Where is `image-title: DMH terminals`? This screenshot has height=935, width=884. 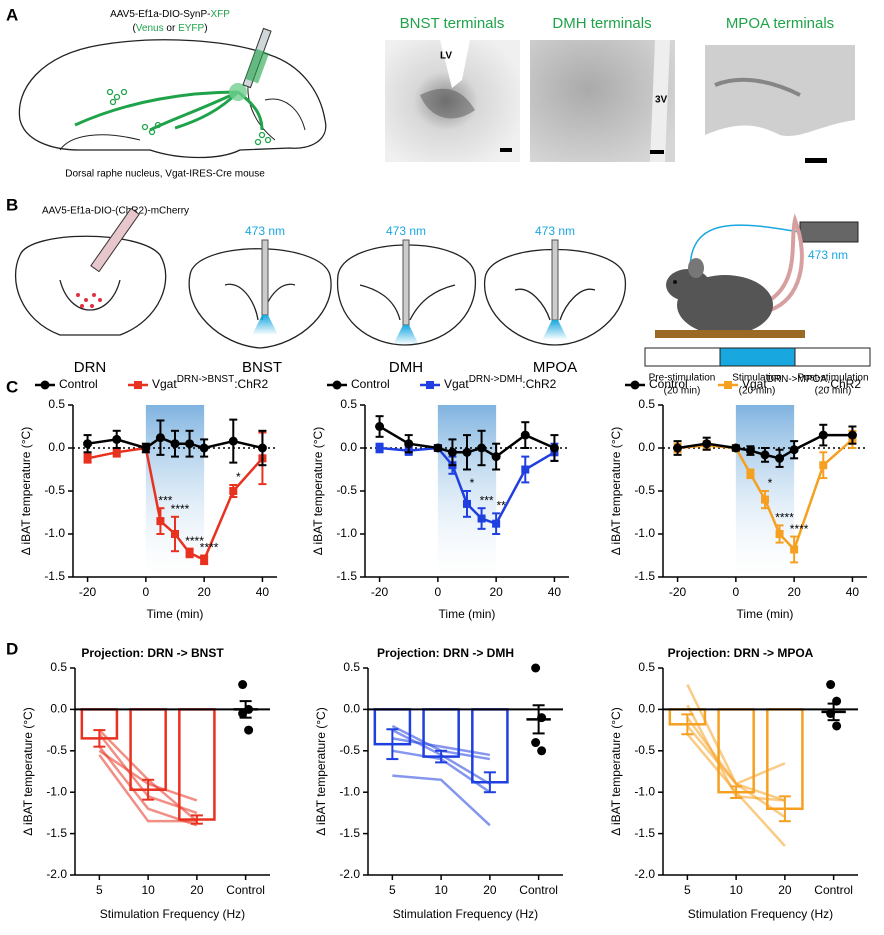 image-title: DMH terminals is located at coordinates (601, 23).